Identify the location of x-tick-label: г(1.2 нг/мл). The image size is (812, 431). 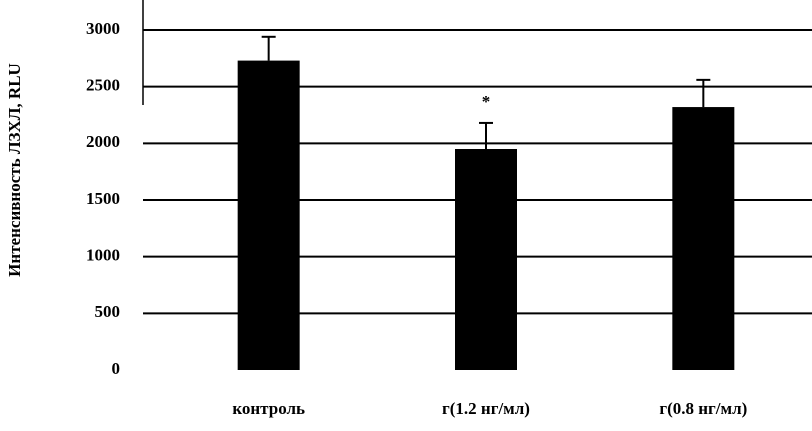
(486, 408).